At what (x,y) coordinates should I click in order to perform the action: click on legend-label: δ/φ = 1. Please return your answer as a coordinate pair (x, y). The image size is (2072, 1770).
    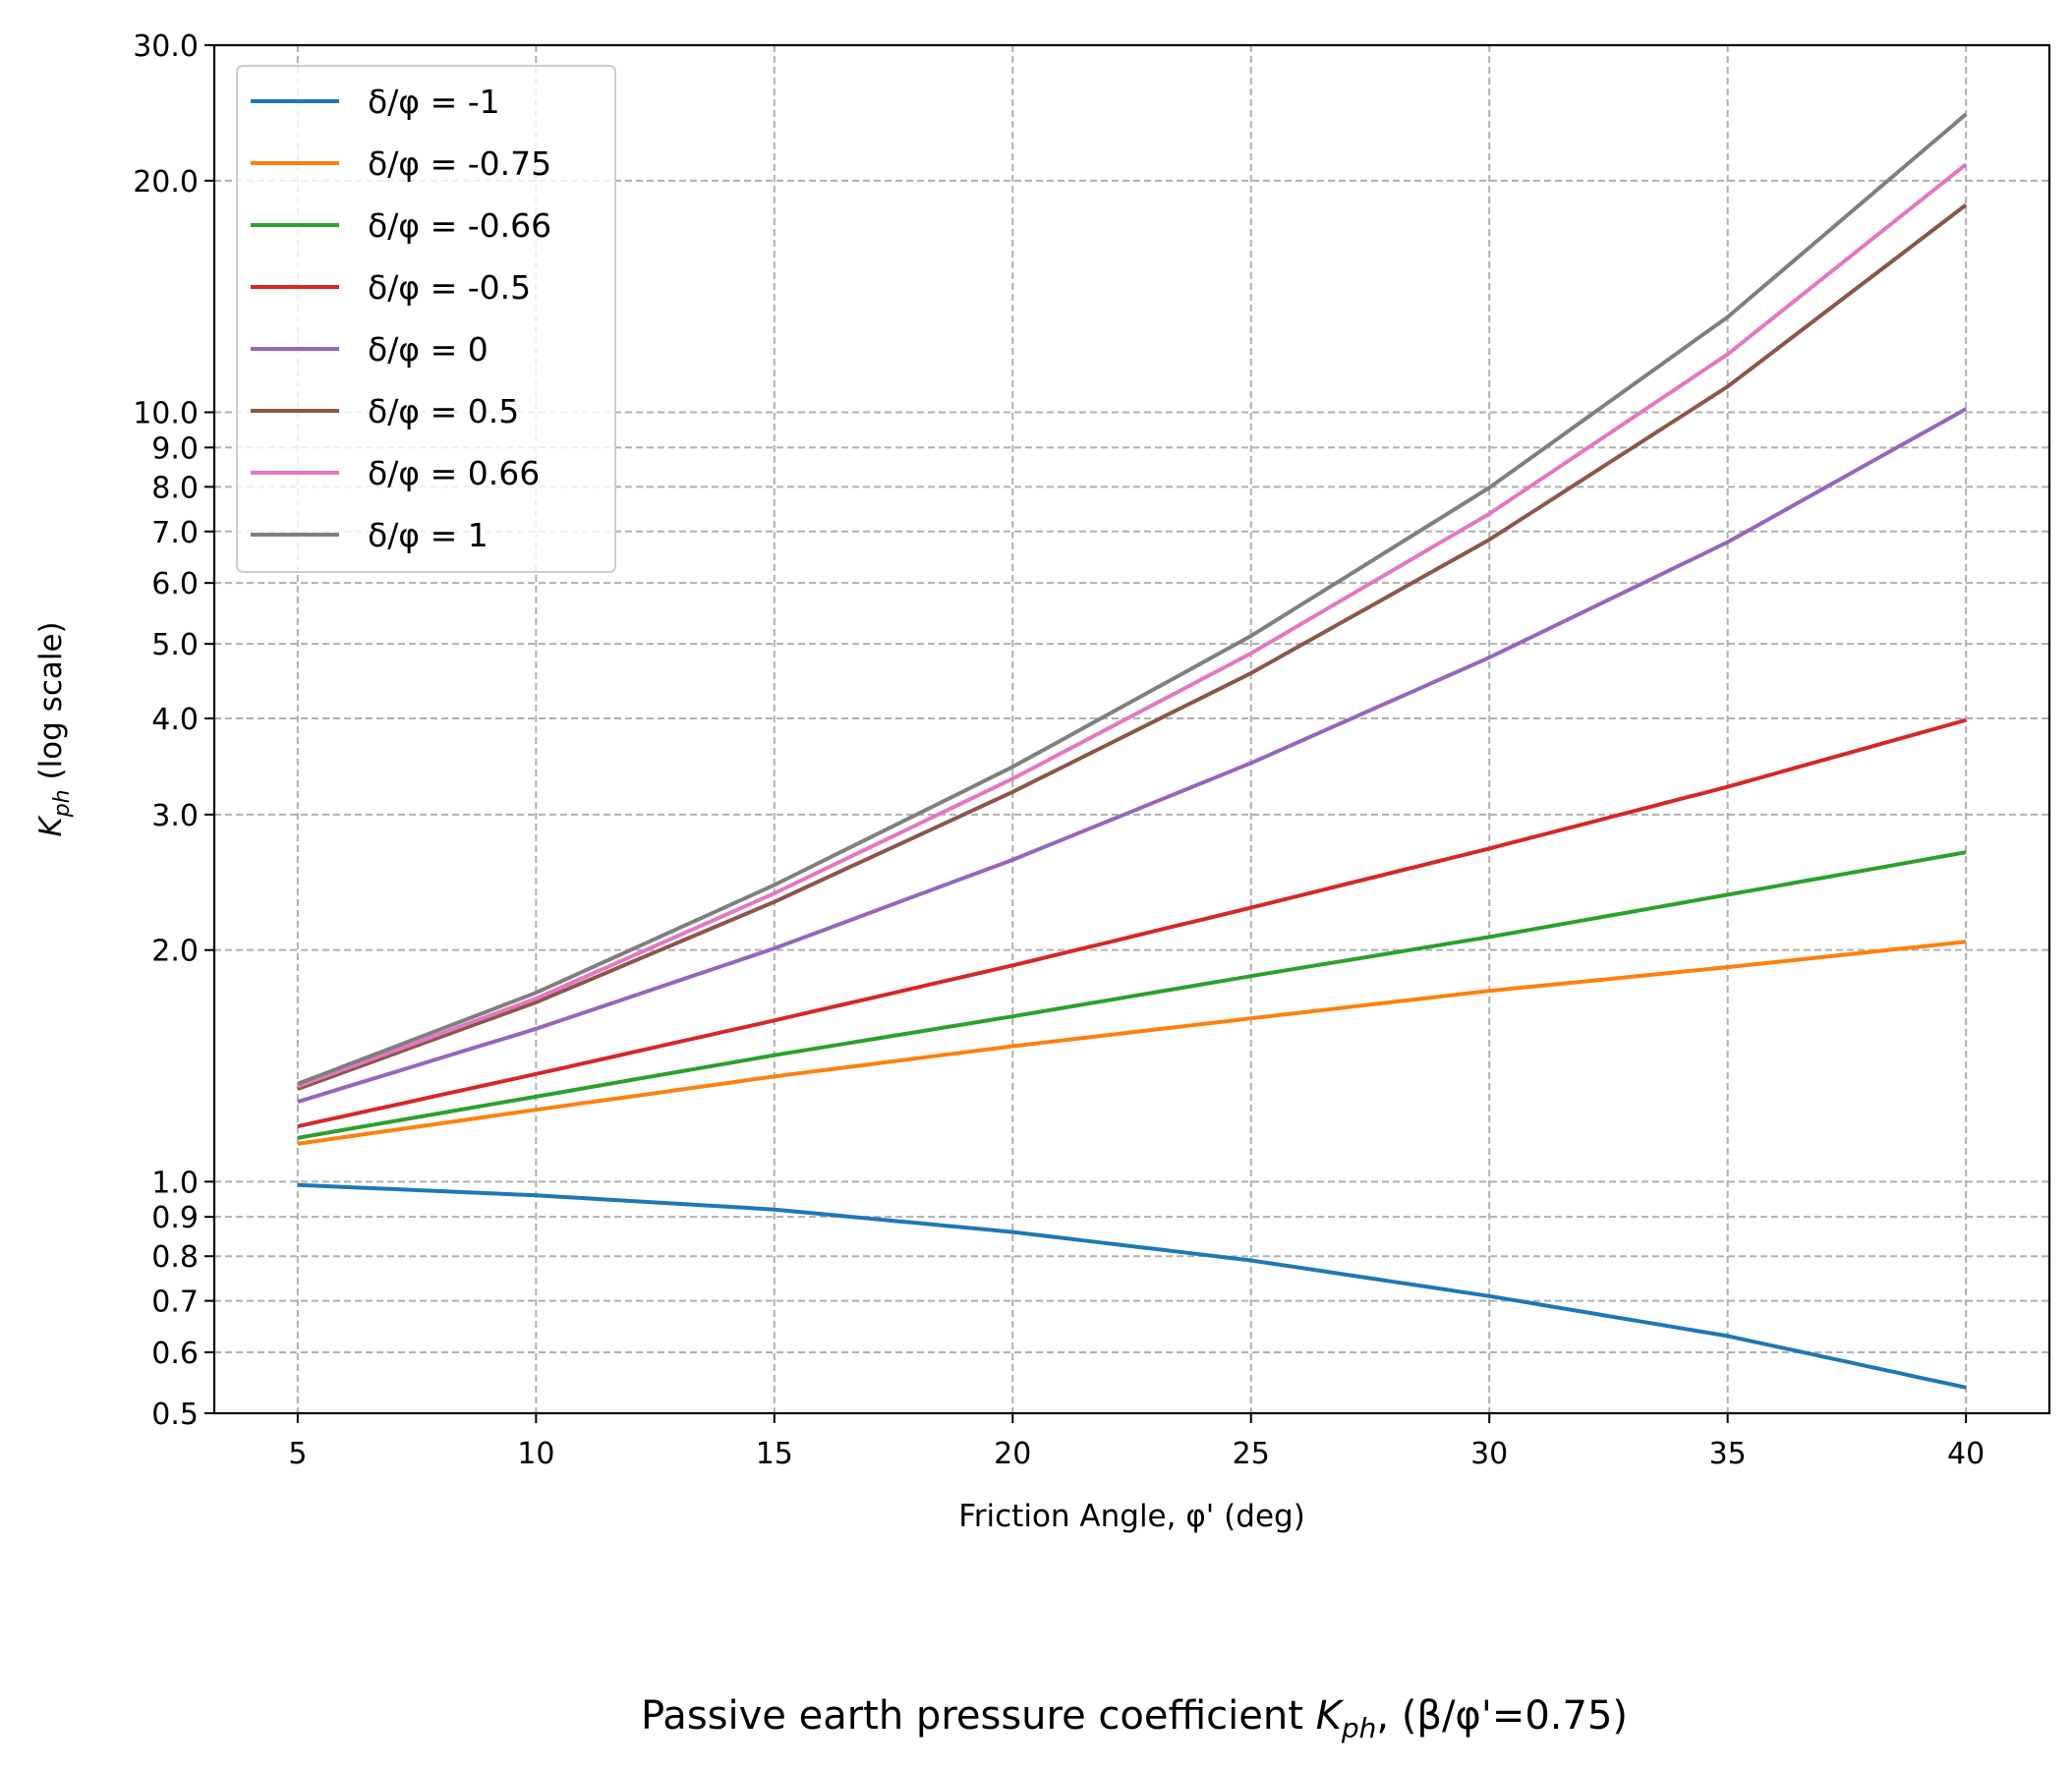
    Looking at the image, I should click on (428, 535).